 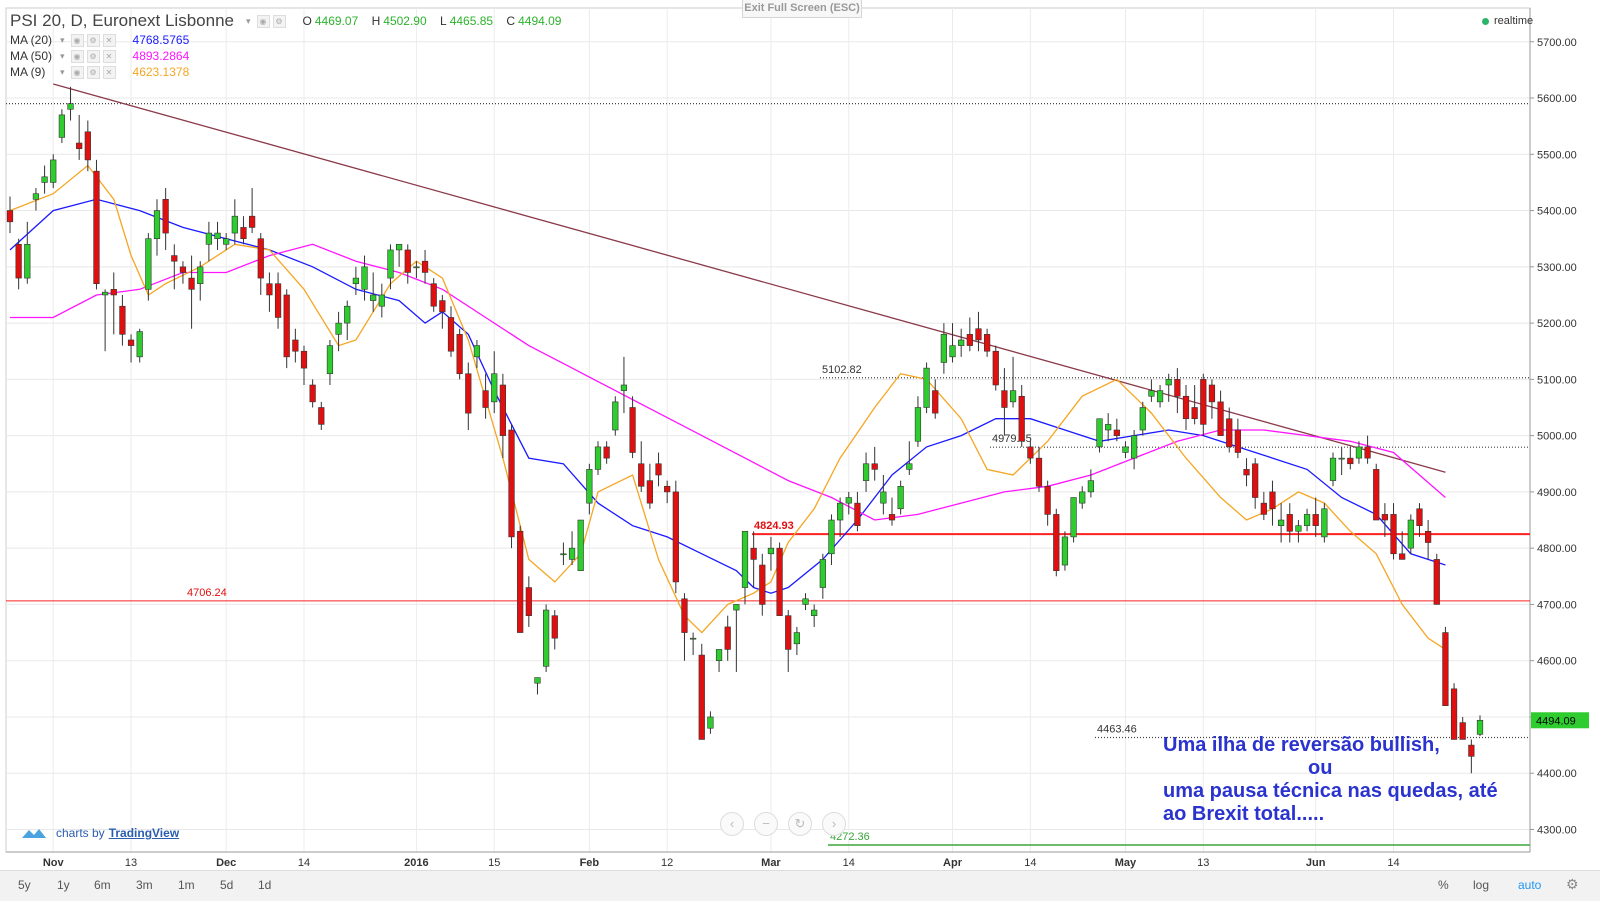 What do you see at coordinates (122, 20) in the screenshot?
I see `symbol-title: PSI 20, D, Euronext Lisbonne` at bounding box center [122, 20].